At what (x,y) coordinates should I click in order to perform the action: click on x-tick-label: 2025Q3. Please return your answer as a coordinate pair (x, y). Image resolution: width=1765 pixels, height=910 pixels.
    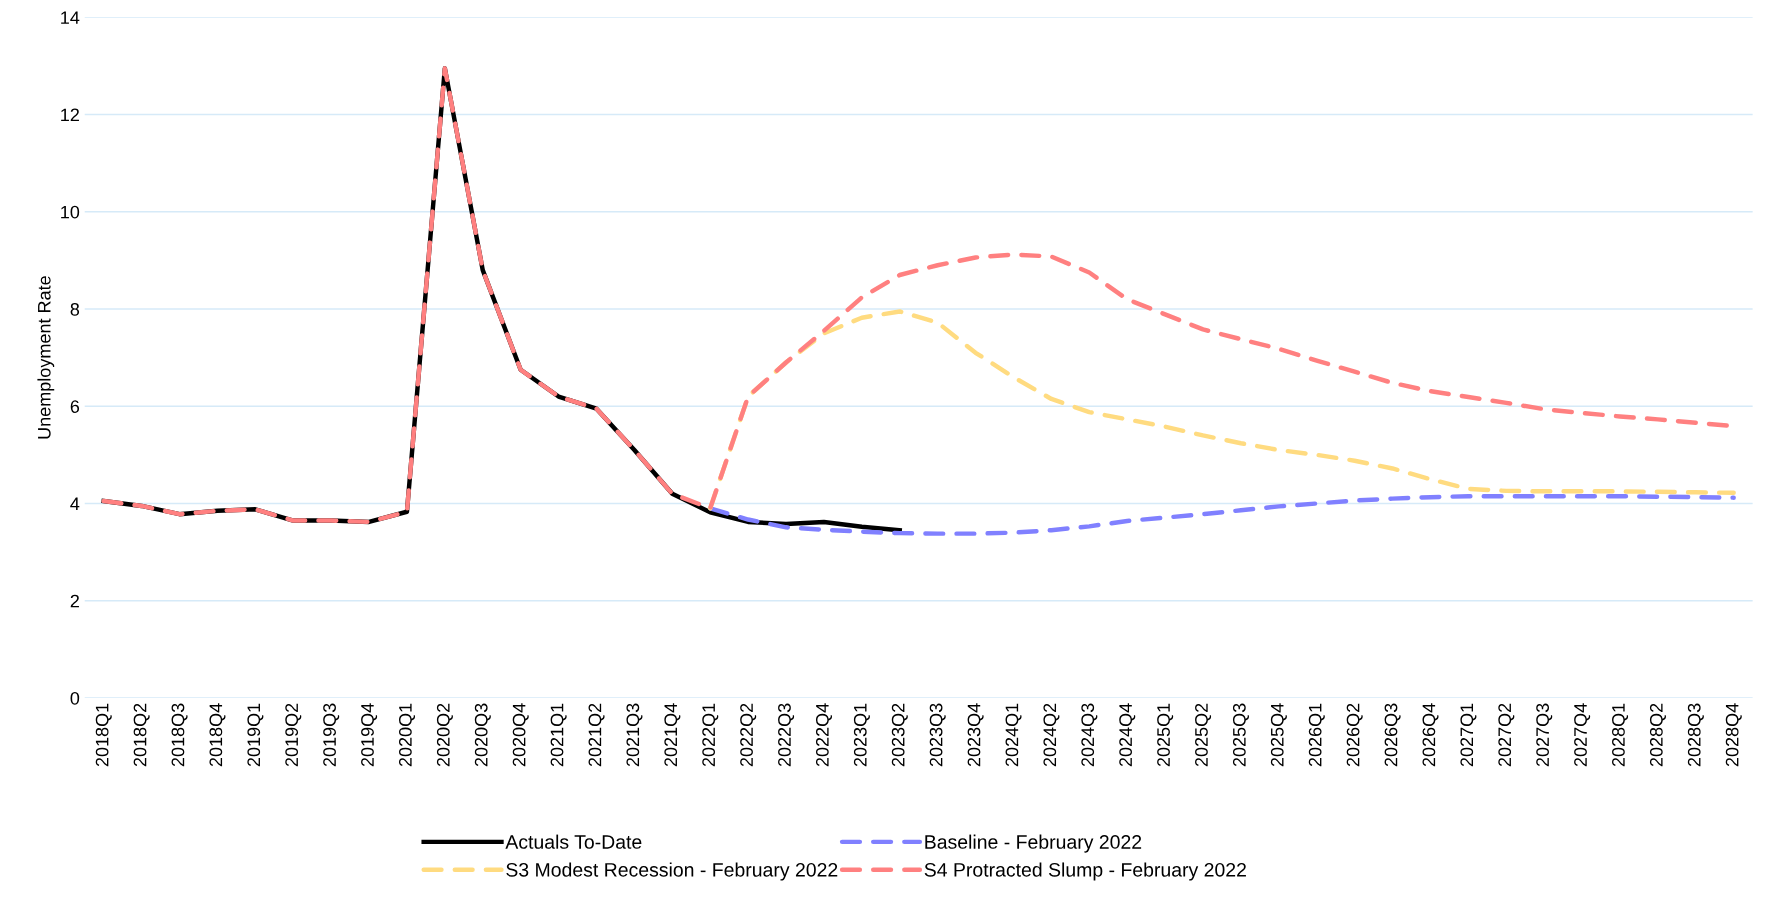
    Looking at the image, I should click on (1240, 735).